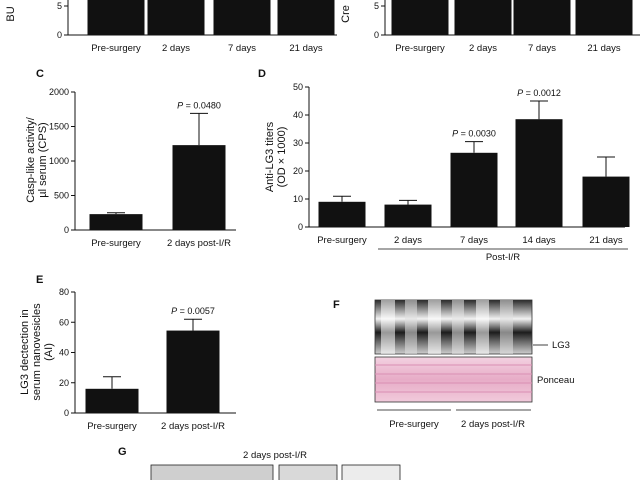 Image resolution: width=640 pixels, height=480 pixels. What do you see at coordinates (31, 159) in the screenshot?
I see `panel-c-ylabel-line-0: Casp-like activity/` at bounding box center [31, 159].